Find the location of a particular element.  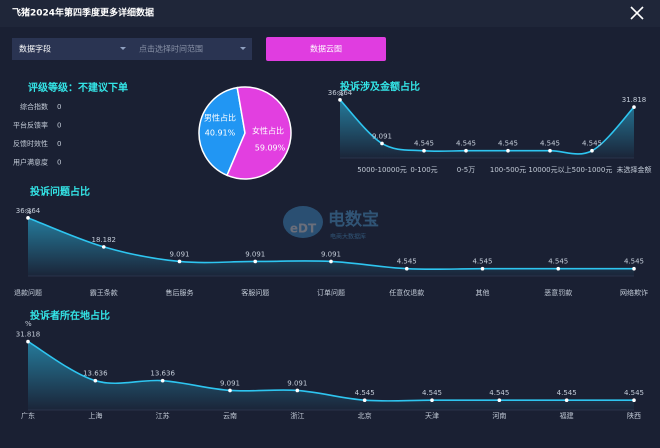

x-tick-label: 福建 is located at coordinates (567, 415).